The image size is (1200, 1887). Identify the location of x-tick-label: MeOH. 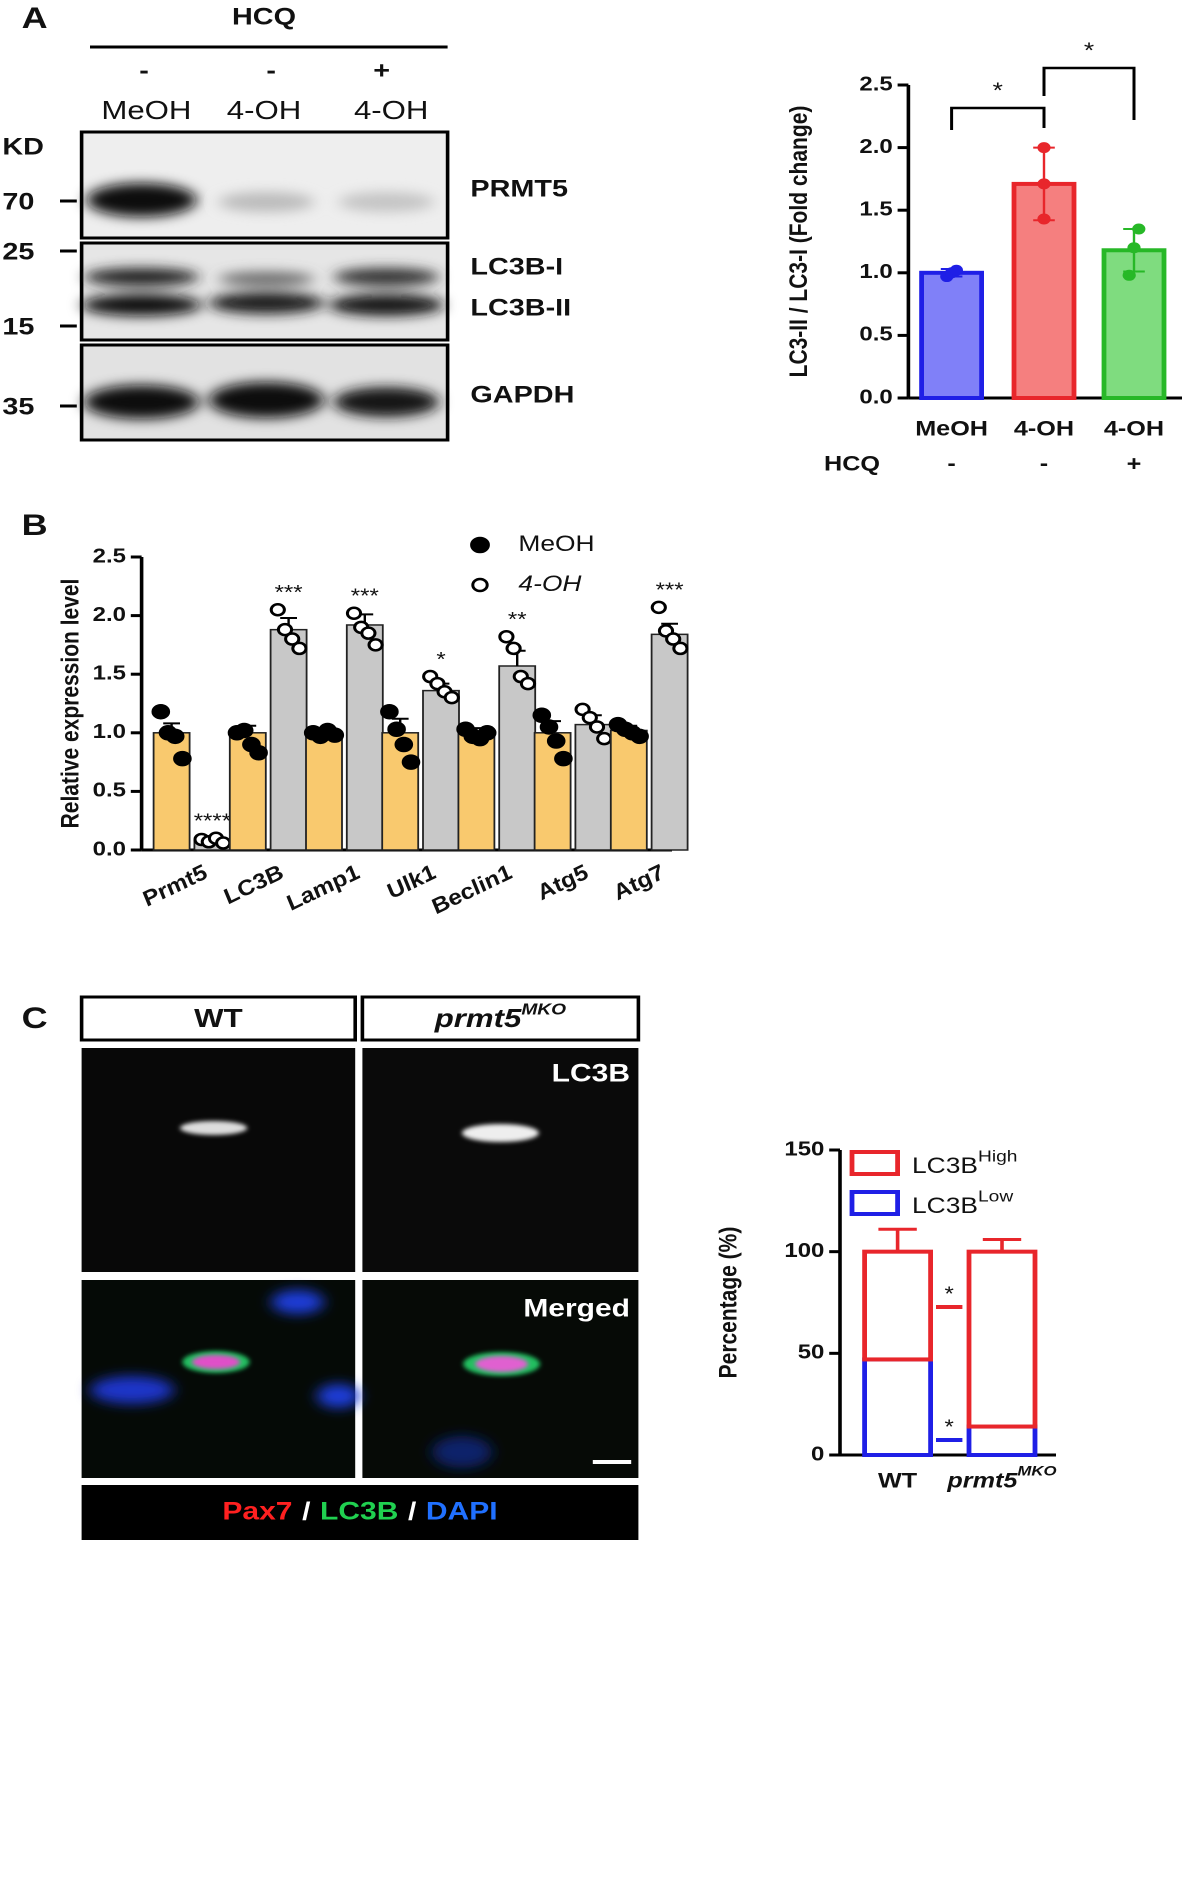
(951, 429).